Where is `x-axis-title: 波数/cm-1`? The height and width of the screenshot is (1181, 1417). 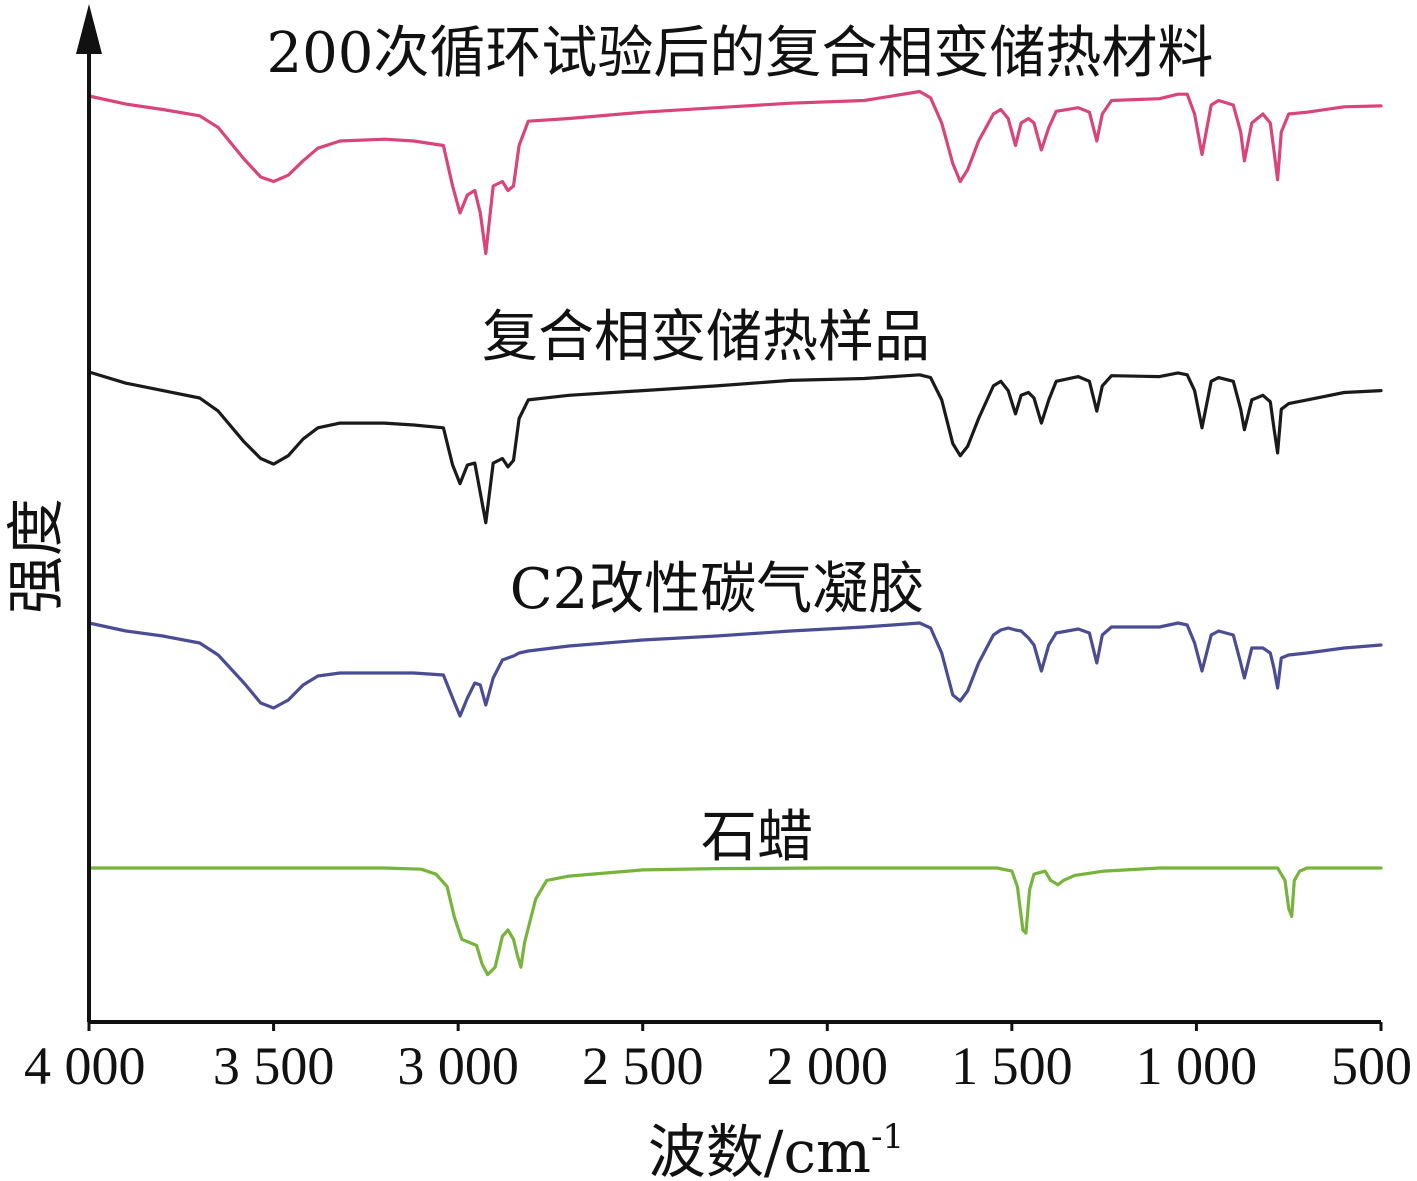
x-axis-title: 波数/cm-1 is located at coordinates (776, 1149).